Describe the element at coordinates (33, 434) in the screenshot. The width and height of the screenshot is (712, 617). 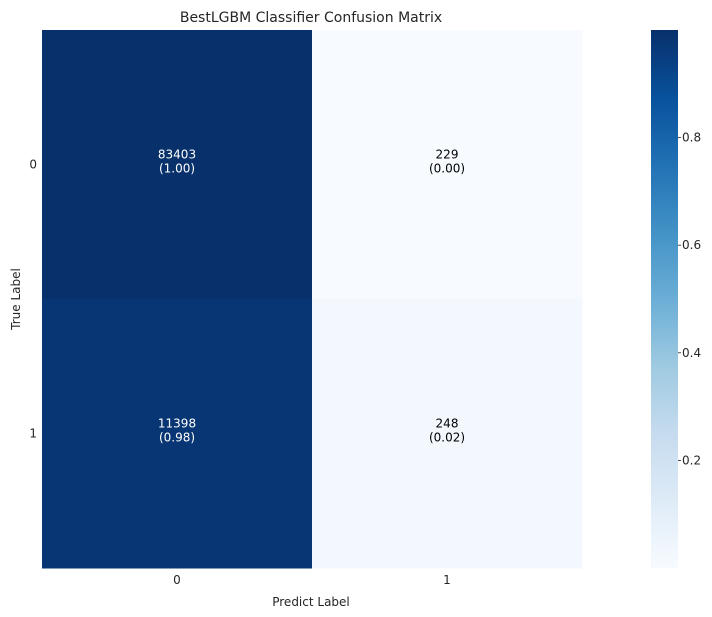
I see `y-tick-label: 1` at that location.